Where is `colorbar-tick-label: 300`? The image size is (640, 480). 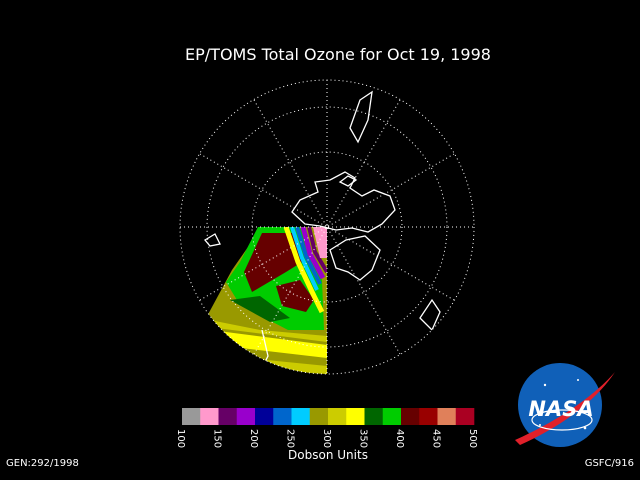
colorbar-tick-label: 300 is located at coordinates (326, 438).